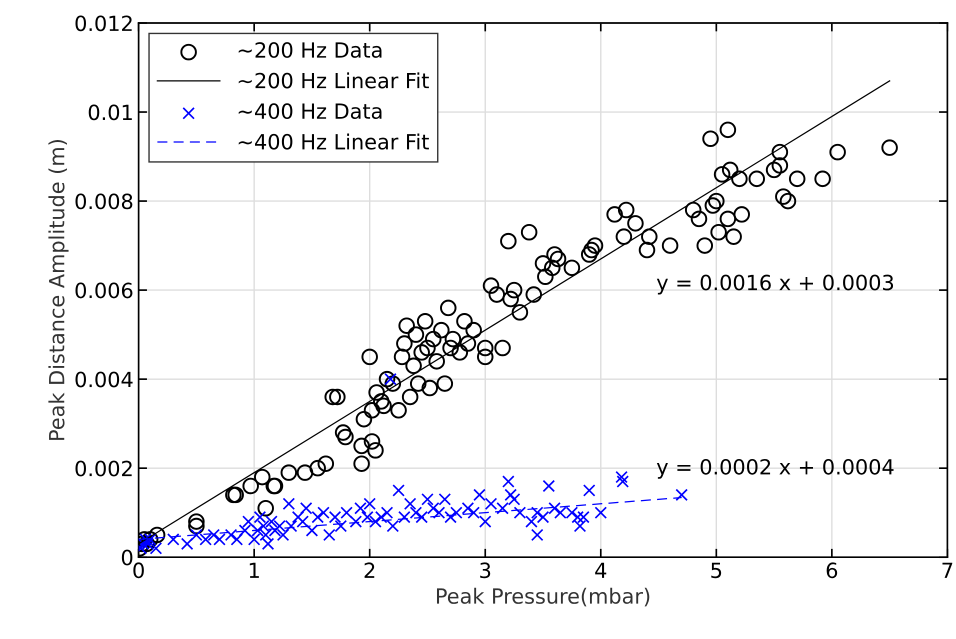  I want to click on annotation: y = 0.0016 x + 0.0003, so click(775, 284).